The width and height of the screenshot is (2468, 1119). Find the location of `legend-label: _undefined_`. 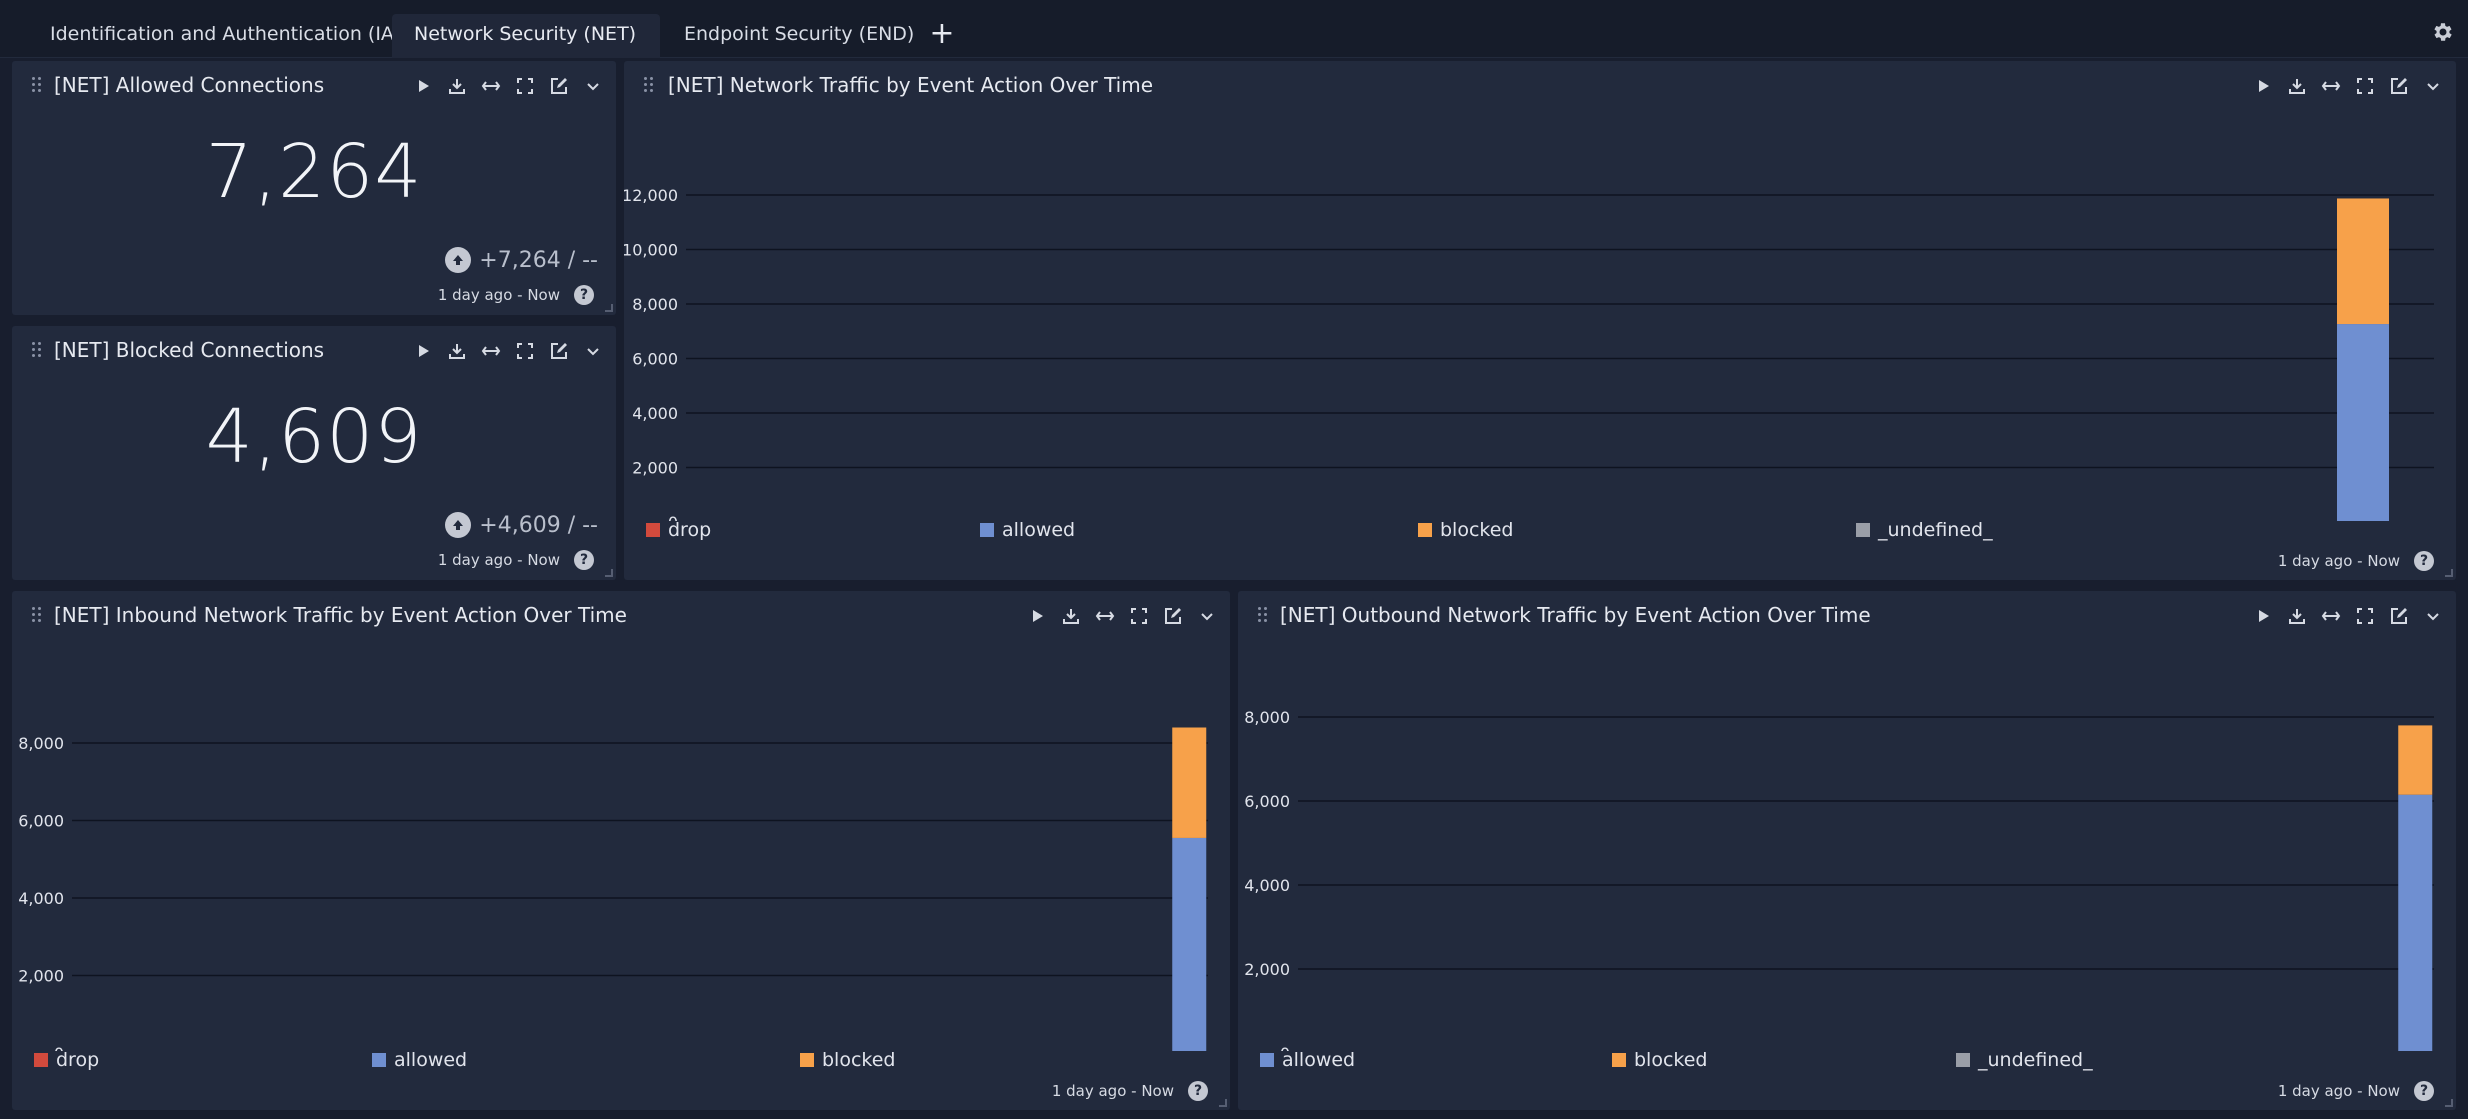

legend-label: _undefined_ is located at coordinates (1935, 530).